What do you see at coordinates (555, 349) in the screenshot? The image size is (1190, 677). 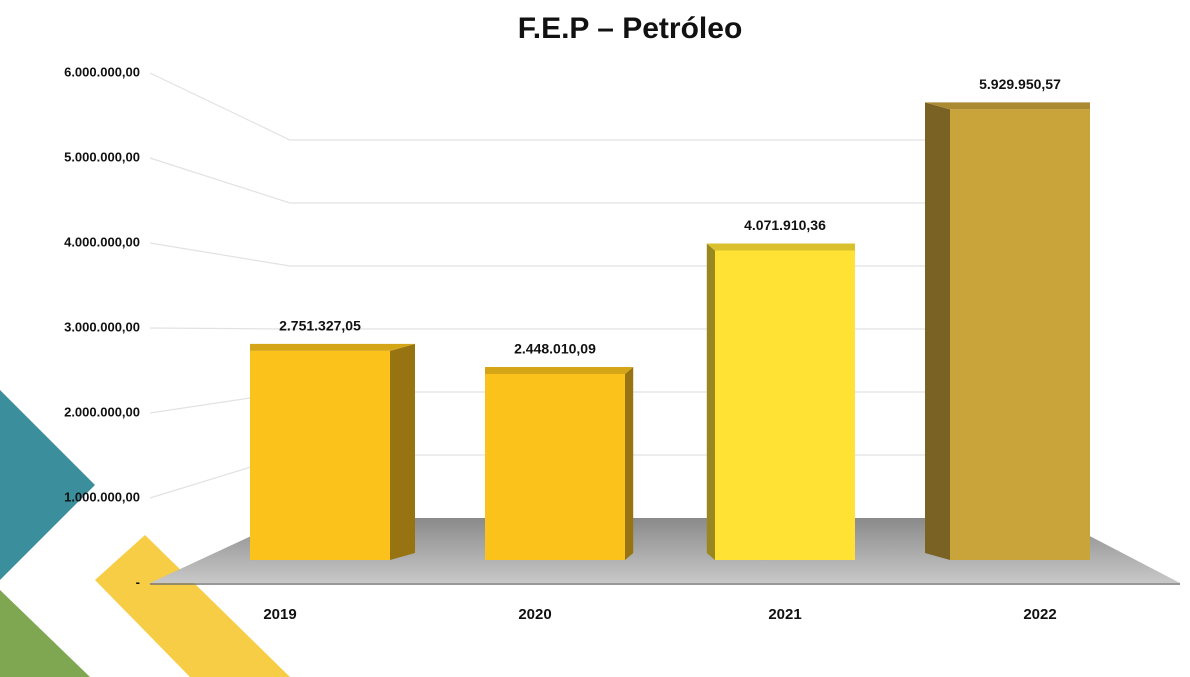 I see `value-label: 2.448.010,09` at bounding box center [555, 349].